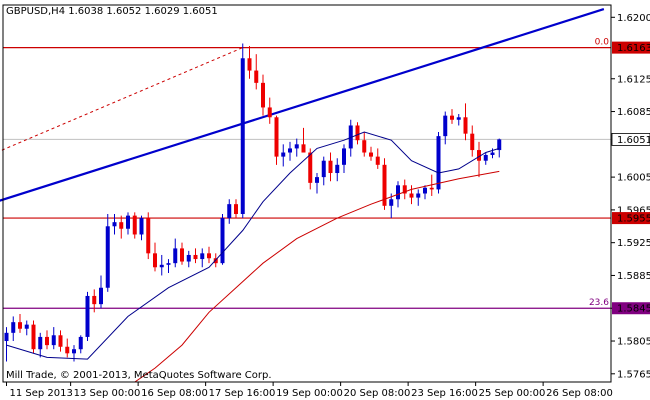 Image resolution: width=650 pixels, height=400 pixels. I want to click on y-tick-label-2: 1.6085, so click(633, 112).